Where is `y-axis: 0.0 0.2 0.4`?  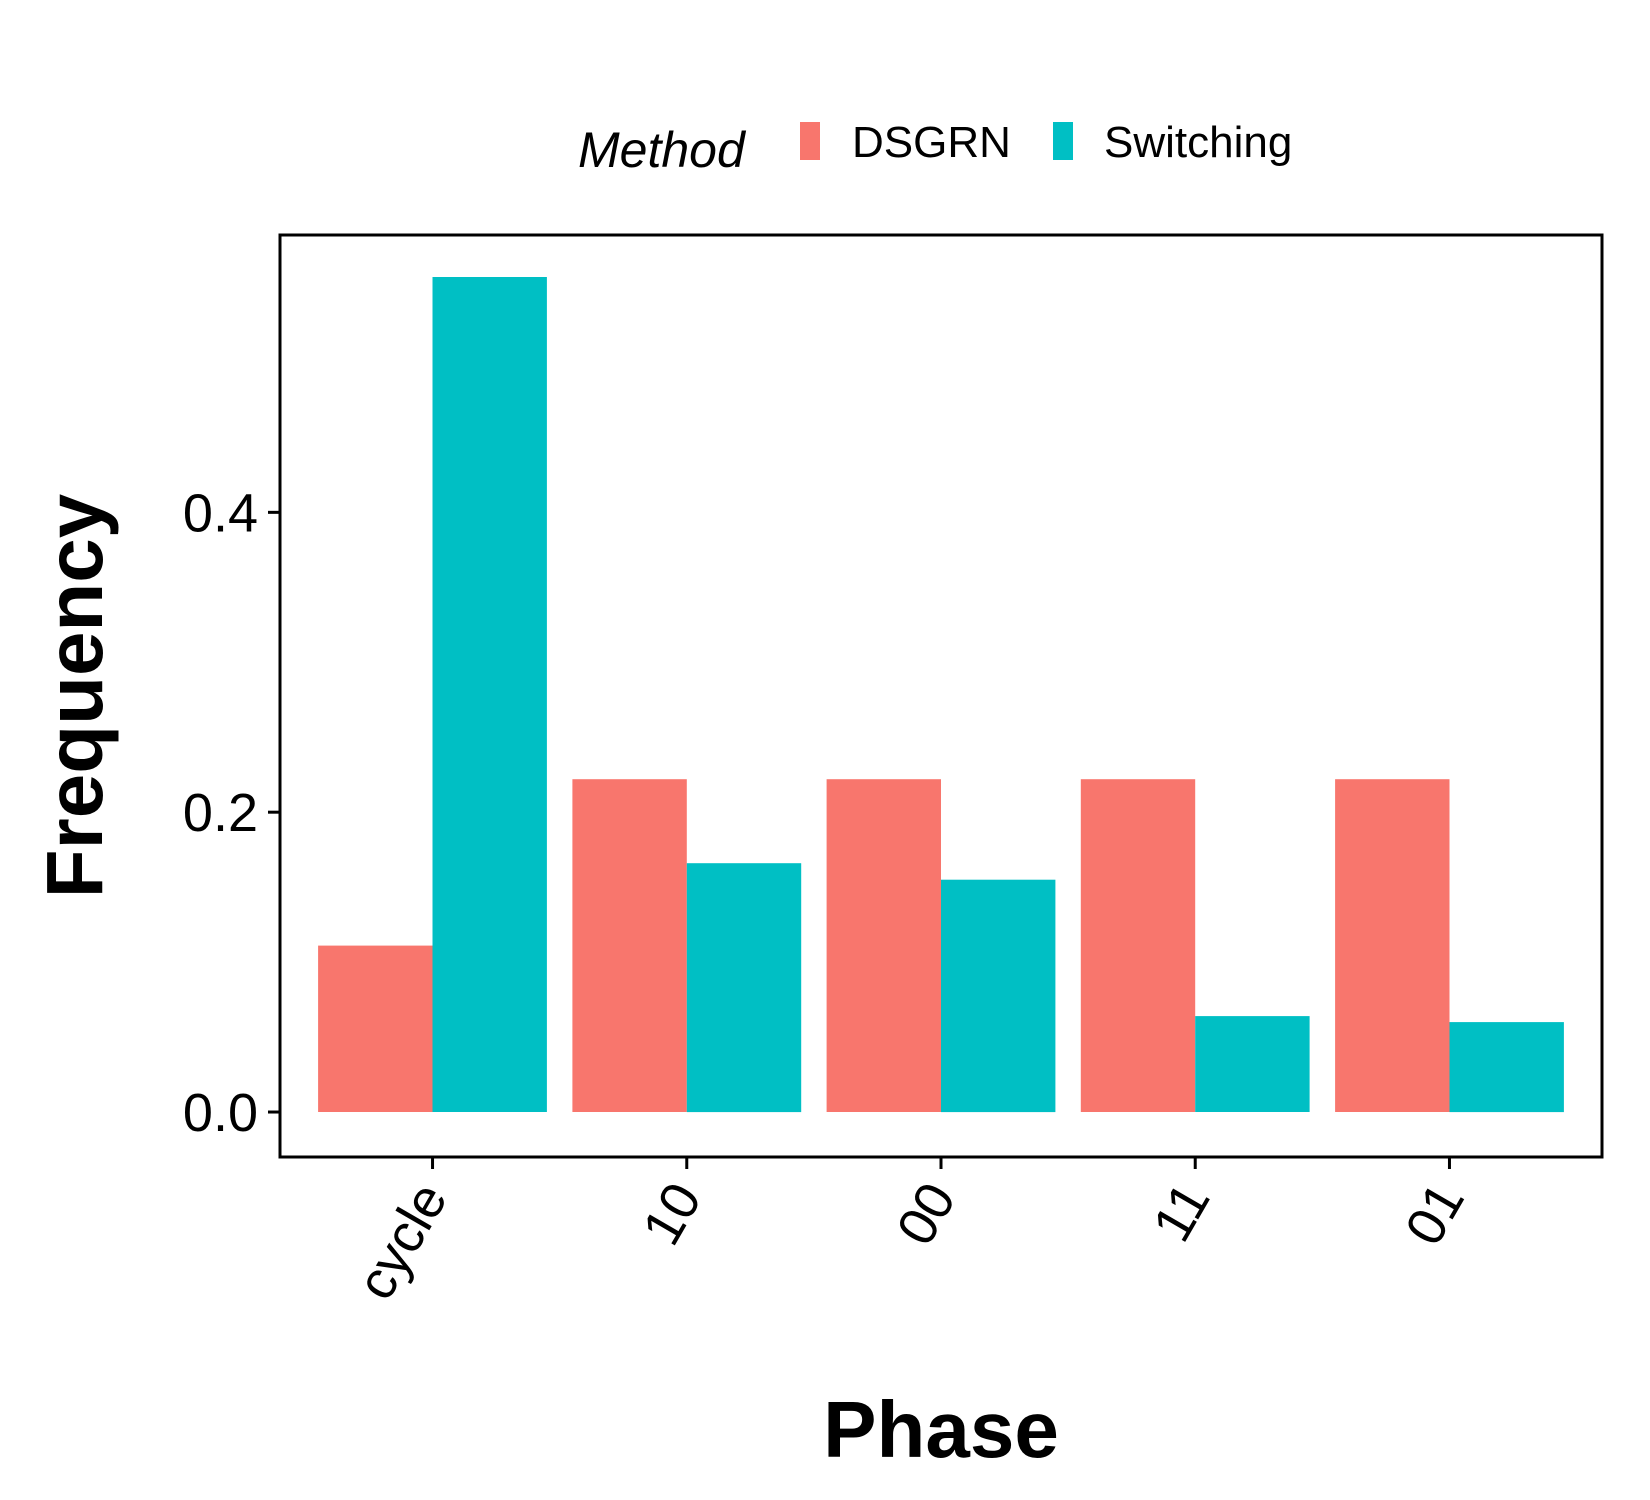 y-axis: 0.0 0.2 0.4 is located at coordinates (231, 813).